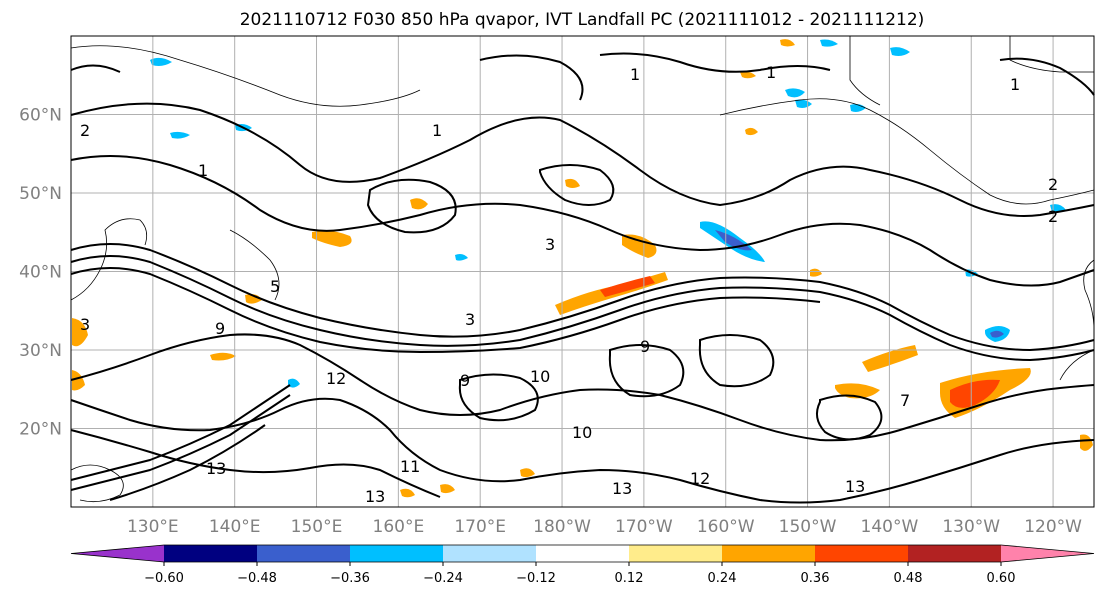 The height and width of the screenshot is (601, 1105). What do you see at coordinates (722, 578) in the screenshot?
I see `colorbar-tick-label: 0.24` at bounding box center [722, 578].